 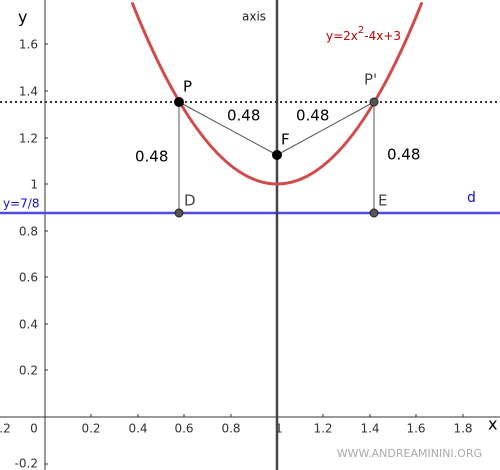 I want to click on x-tick-label: 1.4, so click(x=369, y=429).